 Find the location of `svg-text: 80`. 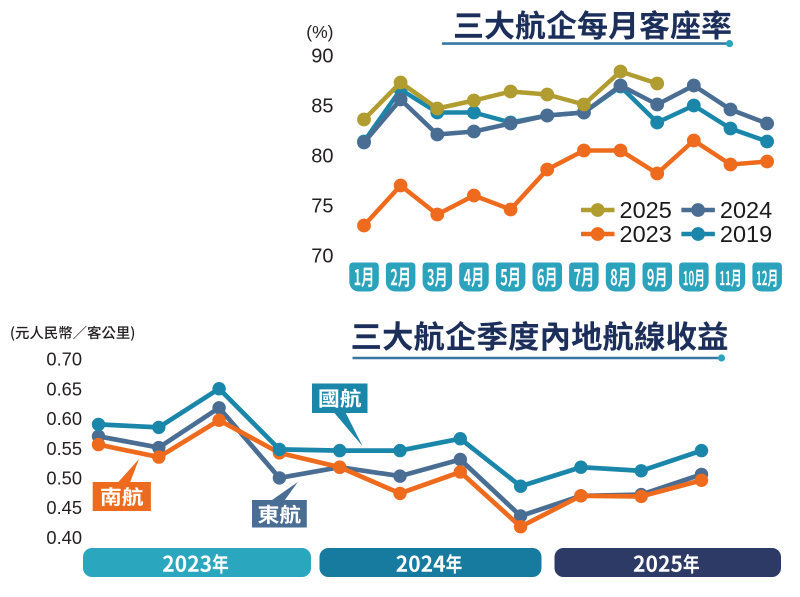

svg-text: 80 is located at coordinates (322, 157).